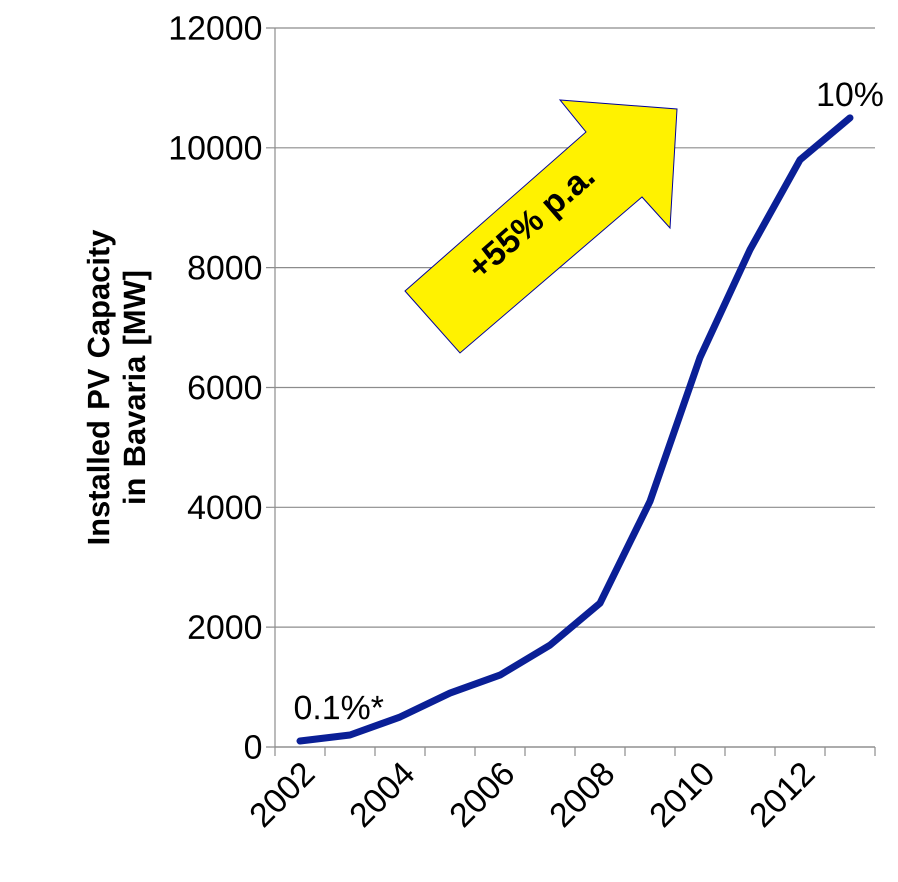 The width and height of the screenshot is (898, 882). Describe the element at coordinates (253, 746) in the screenshot. I see `y-tick-label: 0` at that location.